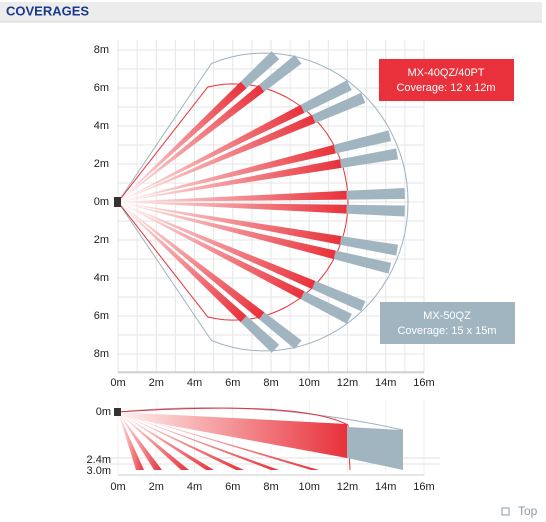 The image size is (546, 522). I want to click on legend-model: MX-50QZ, so click(447, 316).